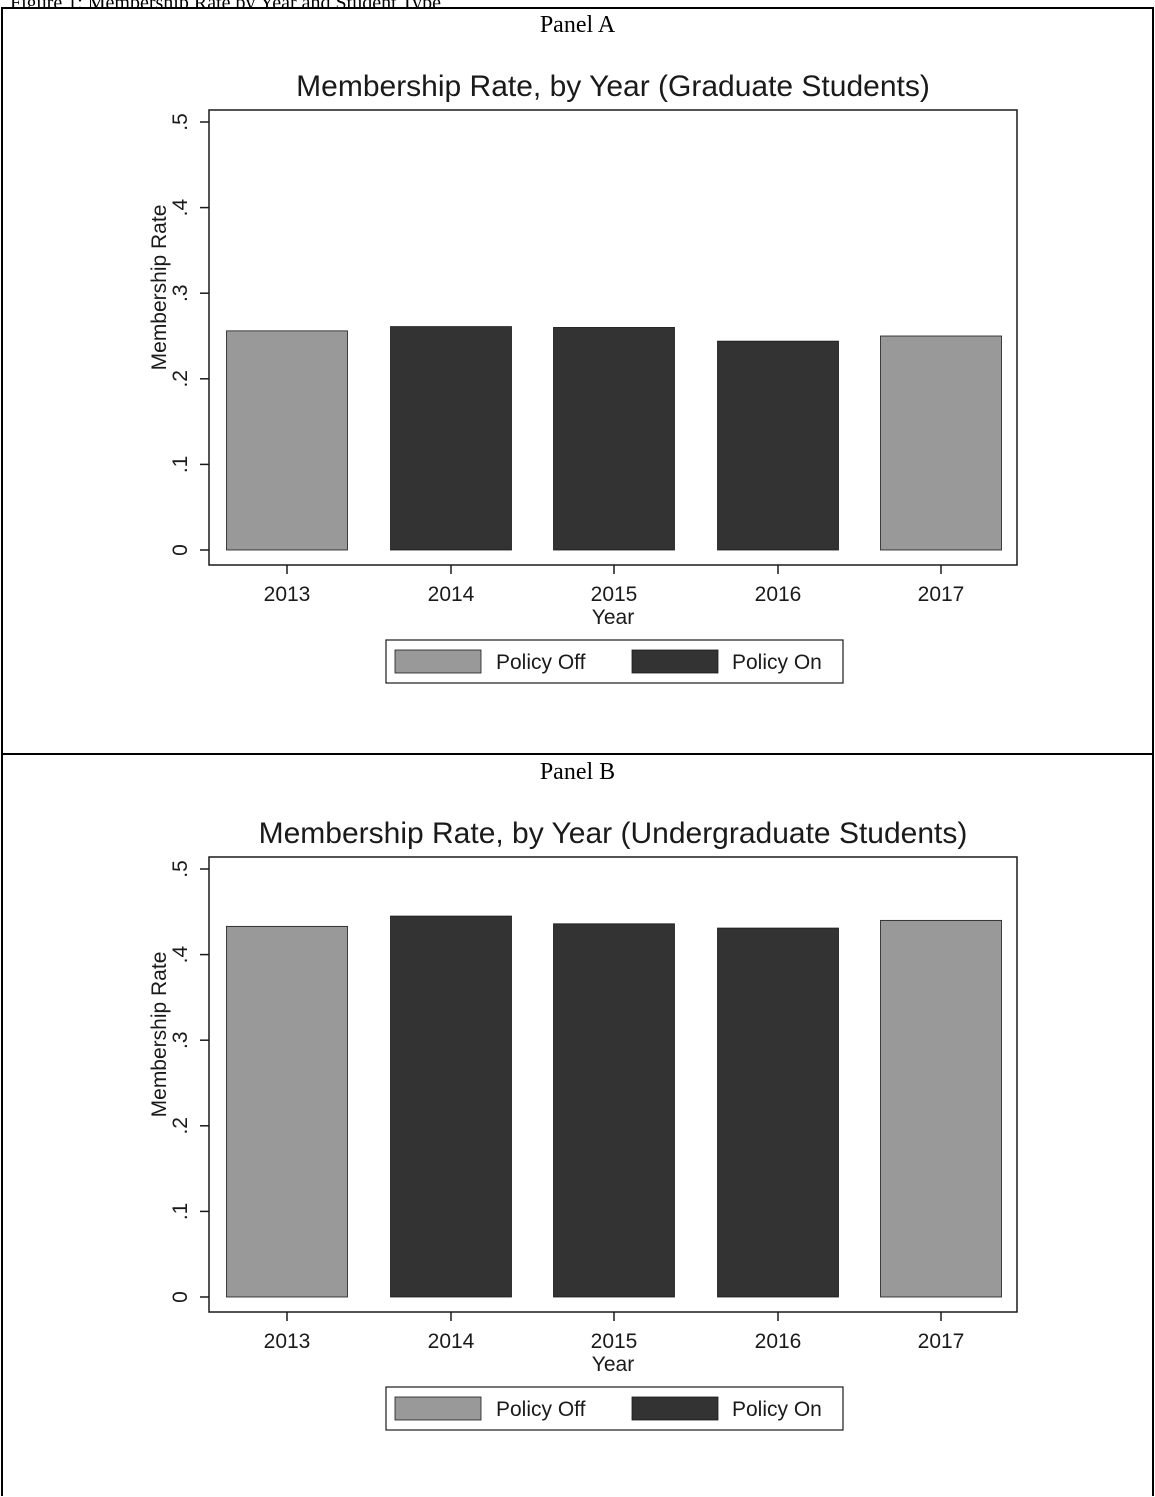  Describe the element at coordinates (451, 594) in the screenshot. I see `chart-a-x-tick-label: 2014` at that location.